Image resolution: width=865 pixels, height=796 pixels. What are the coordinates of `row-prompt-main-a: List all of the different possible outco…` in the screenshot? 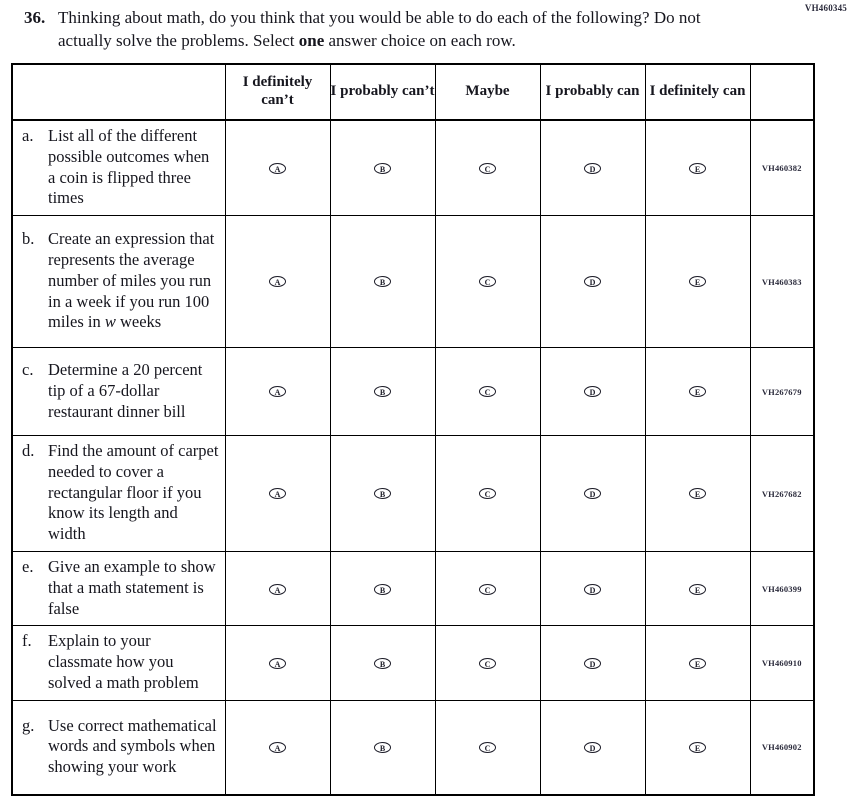 It's located at (129, 167).